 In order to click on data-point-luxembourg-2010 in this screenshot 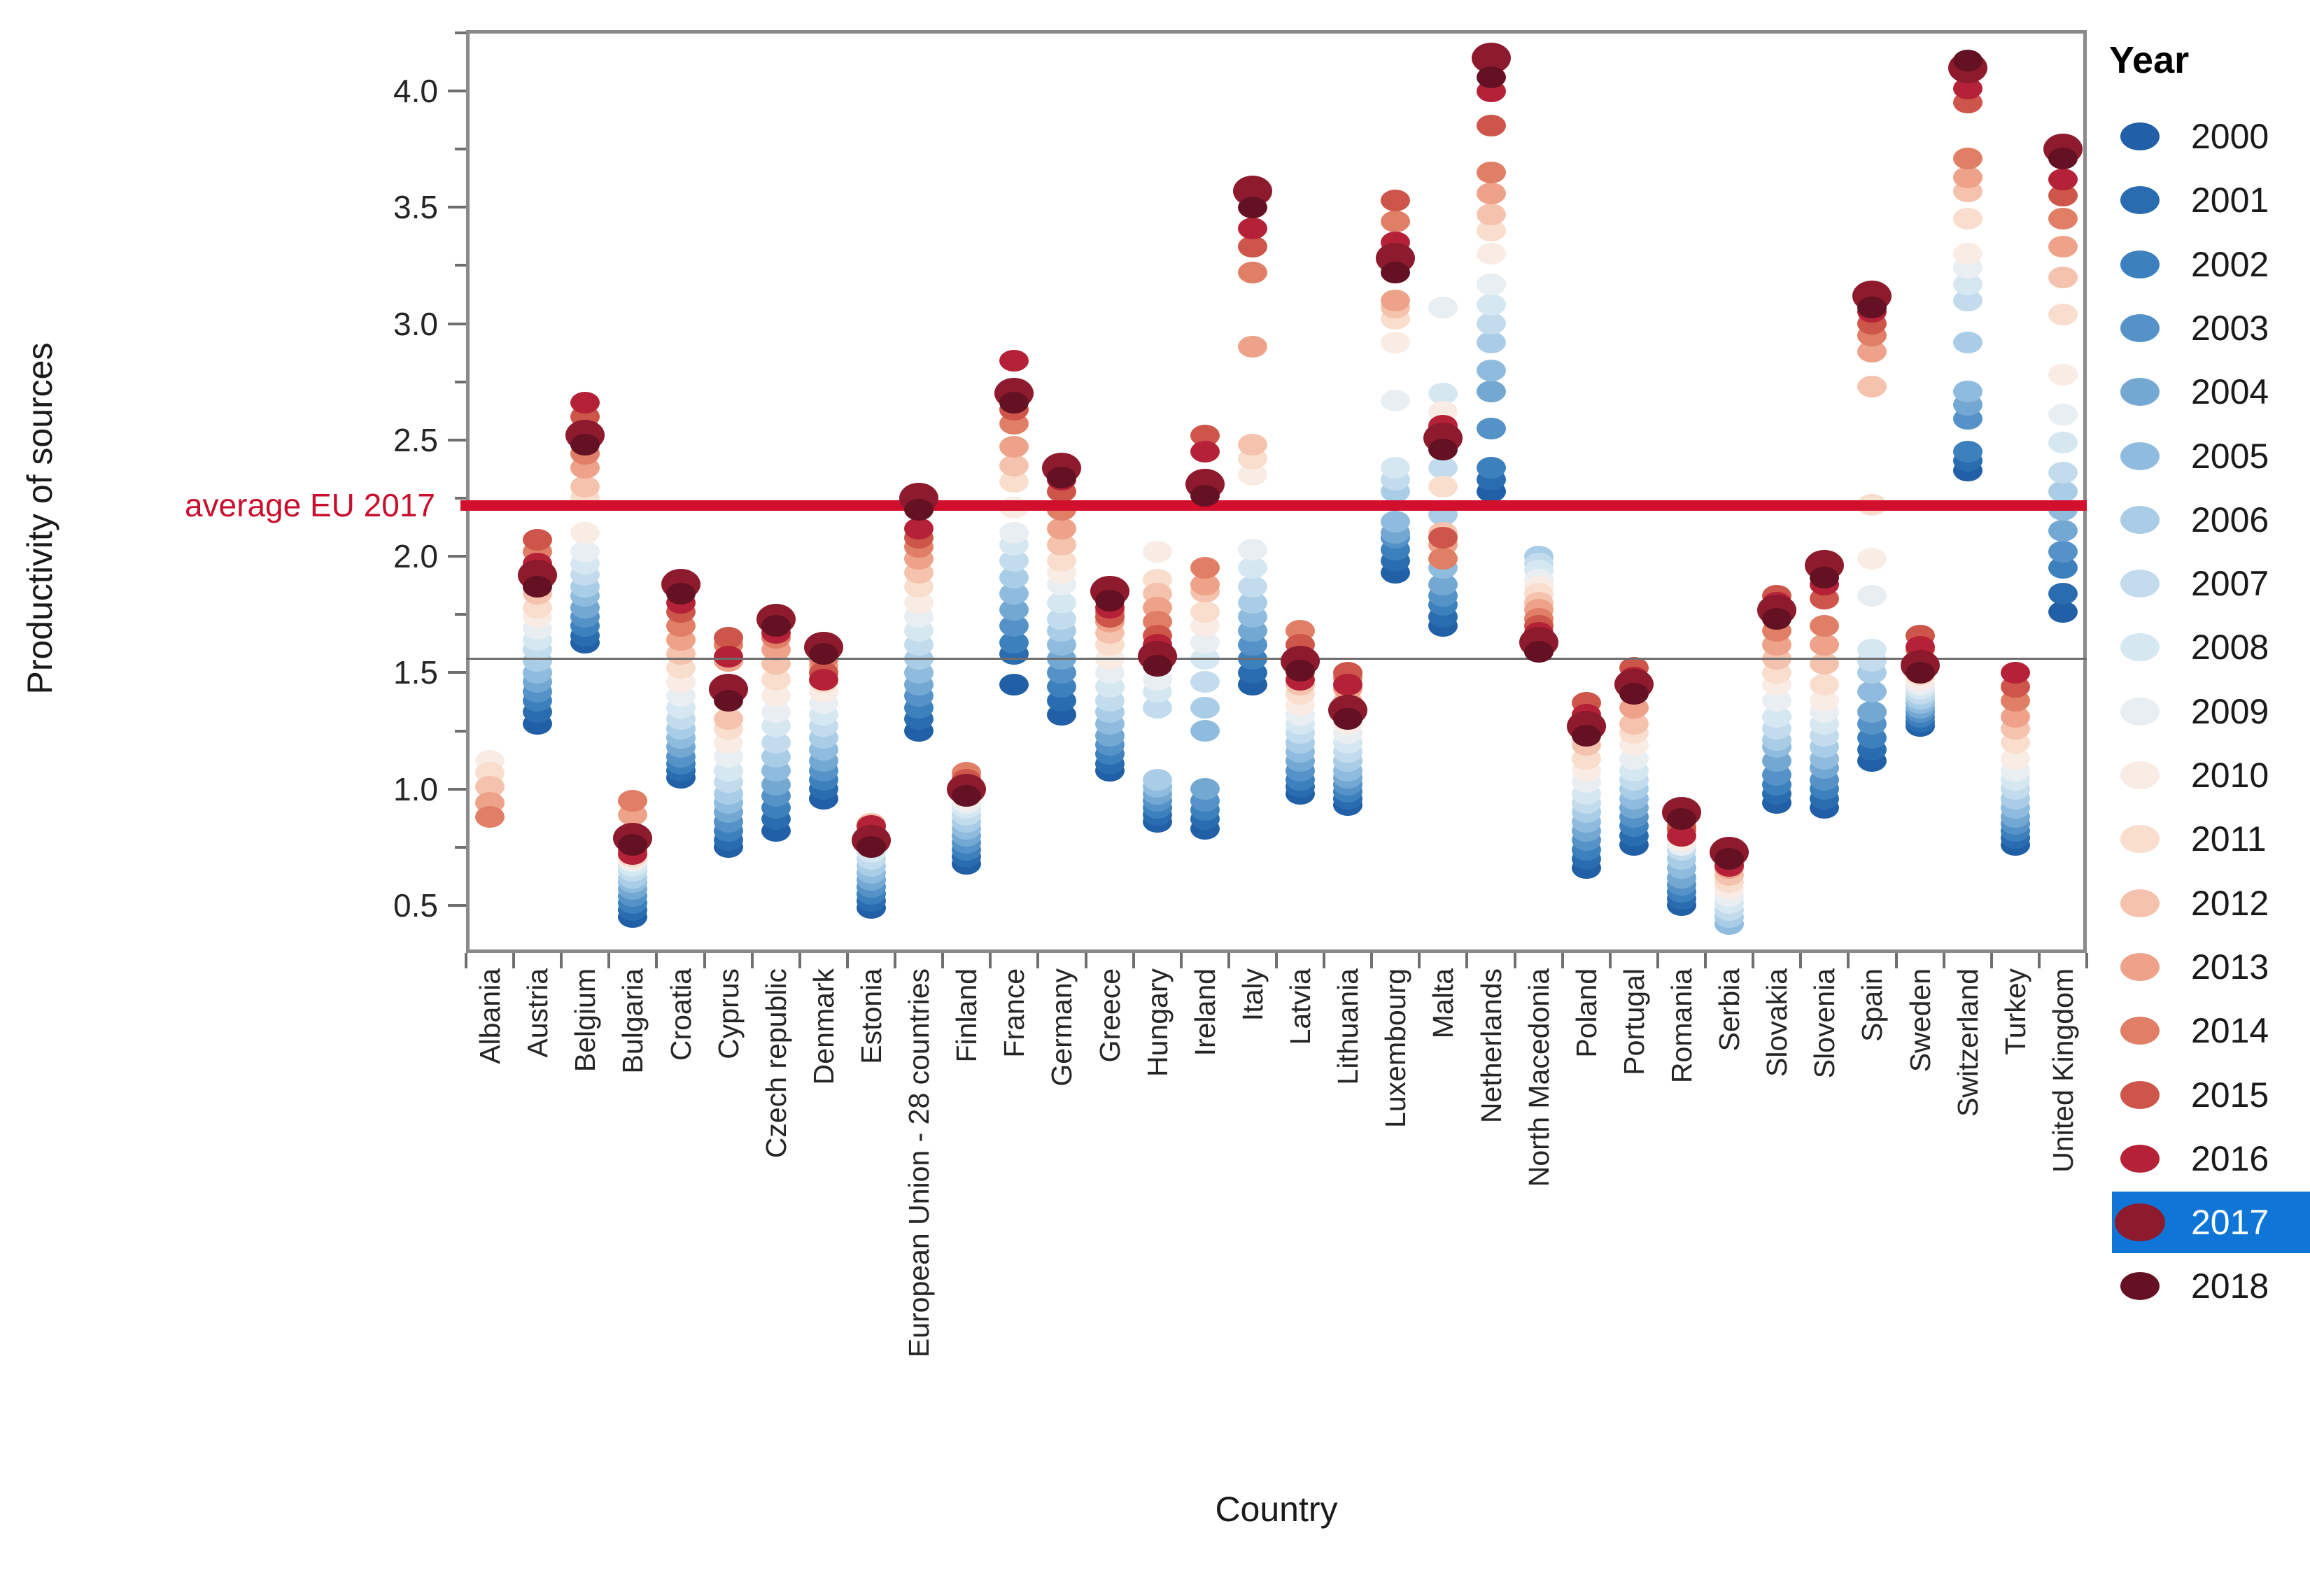, I will do `click(1396, 342)`.